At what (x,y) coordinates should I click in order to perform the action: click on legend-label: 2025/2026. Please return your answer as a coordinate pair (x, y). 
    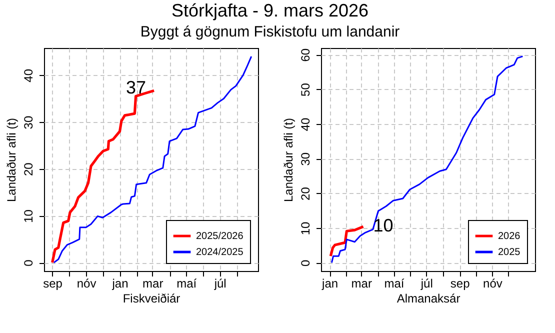
    Looking at the image, I should click on (220, 236).